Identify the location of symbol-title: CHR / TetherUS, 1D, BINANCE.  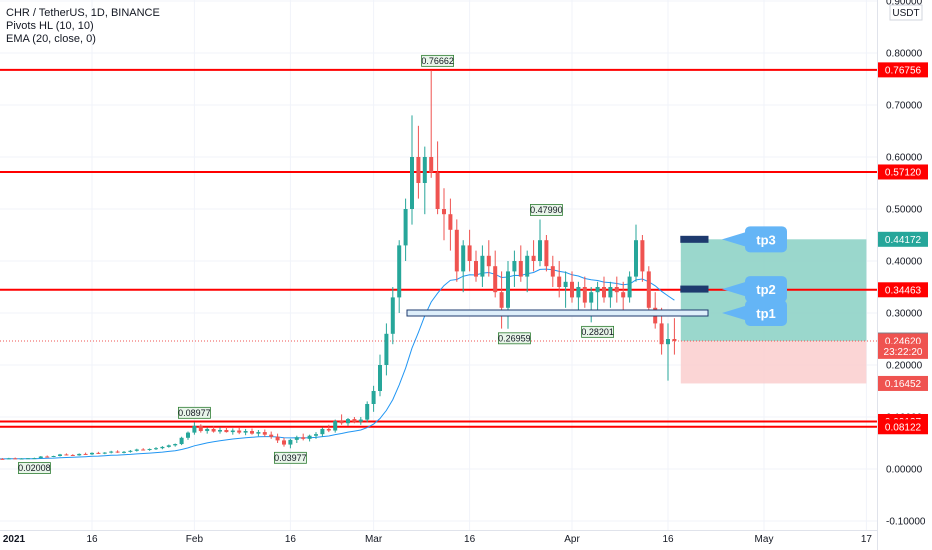
(83, 13).